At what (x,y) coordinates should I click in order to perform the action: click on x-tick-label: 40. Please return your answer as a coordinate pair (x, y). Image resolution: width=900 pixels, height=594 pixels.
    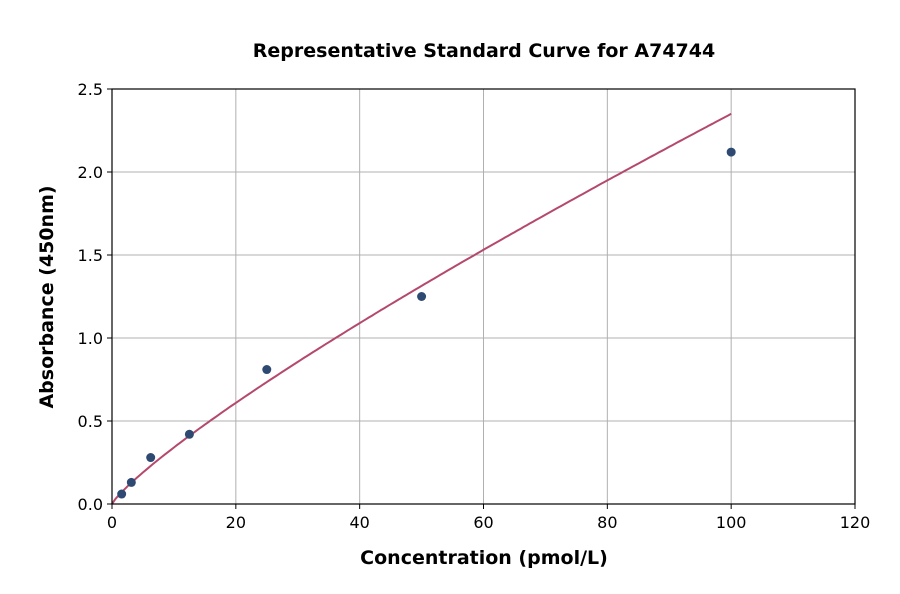
    Looking at the image, I should click on (359, 522).